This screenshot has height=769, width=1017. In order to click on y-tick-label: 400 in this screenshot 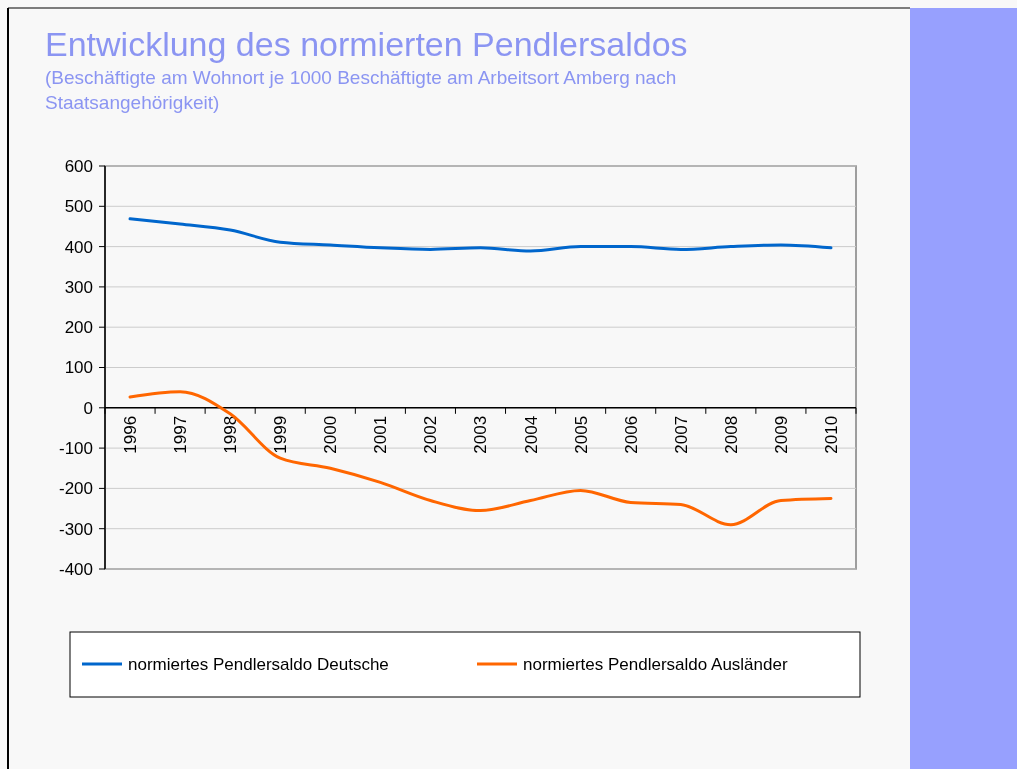, I will do `click(78, 247)`.